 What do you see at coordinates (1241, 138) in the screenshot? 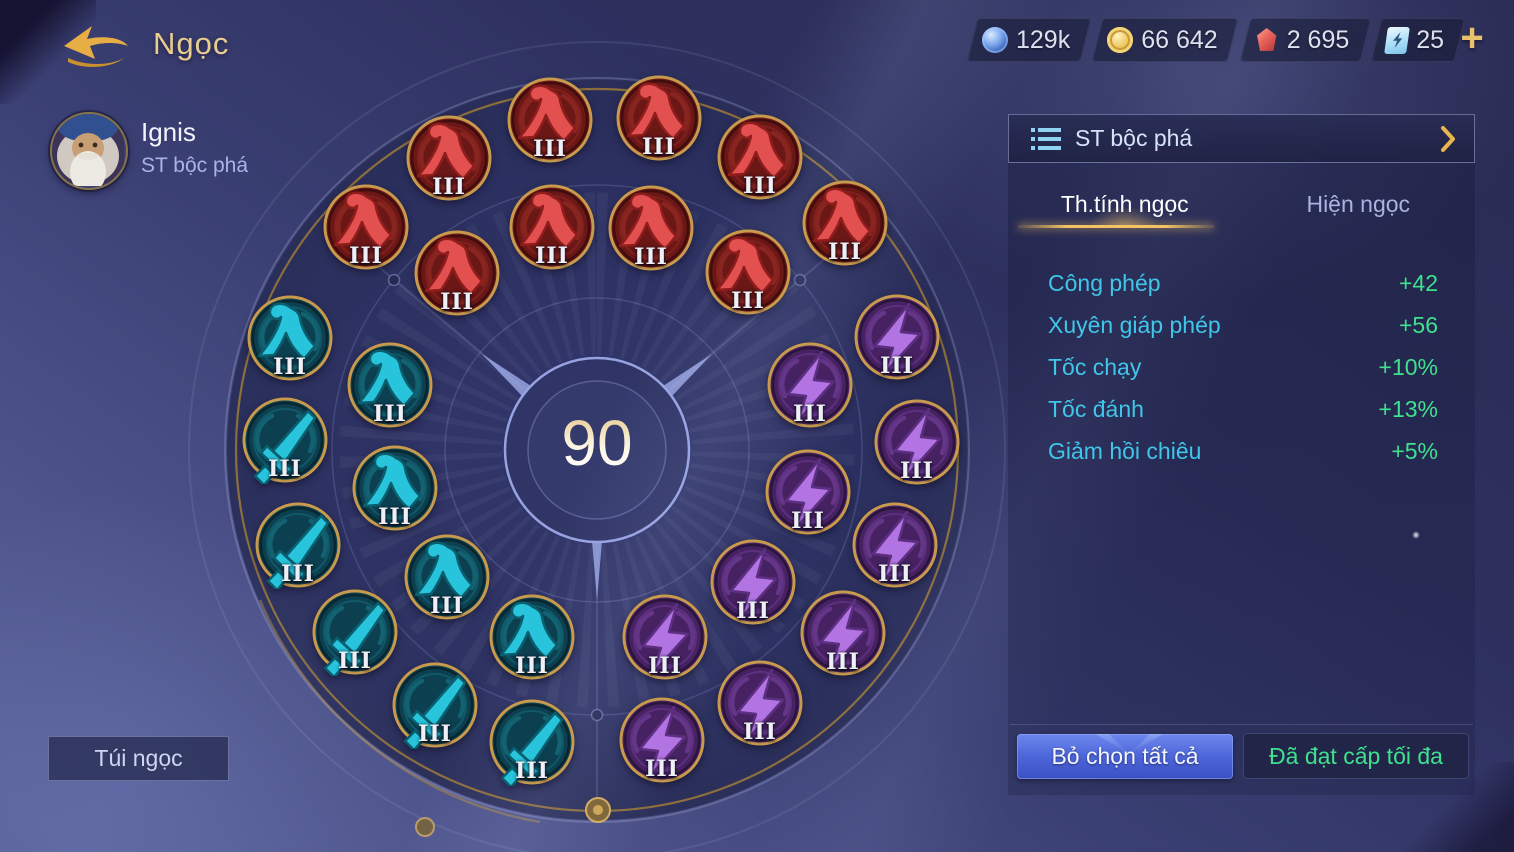
I see `rune-page-selector: ST bộc phá` at bounding box center [1241, 138].